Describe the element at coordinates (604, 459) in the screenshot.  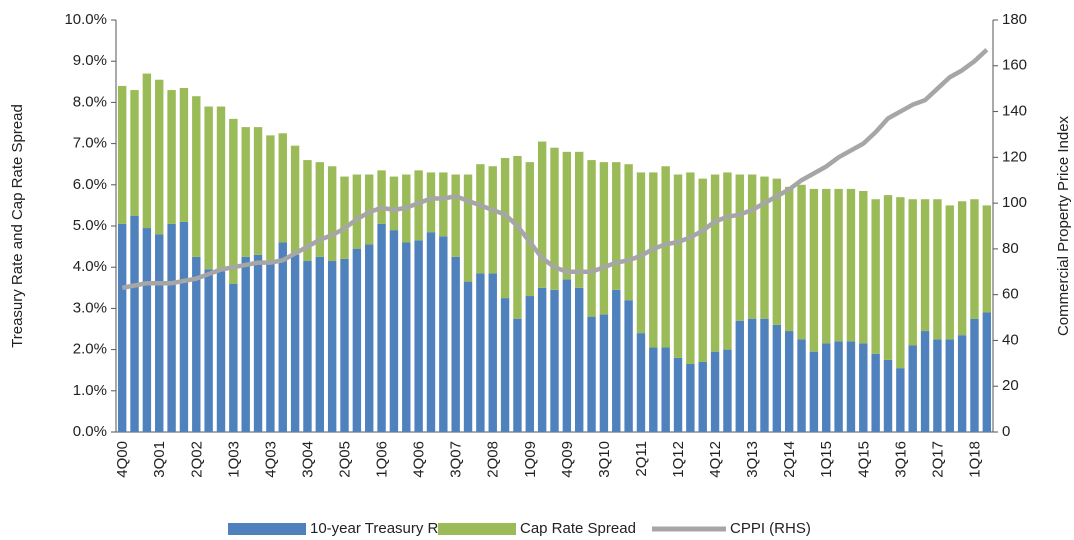
I see `x-tick-label: 3Q10` at that location.